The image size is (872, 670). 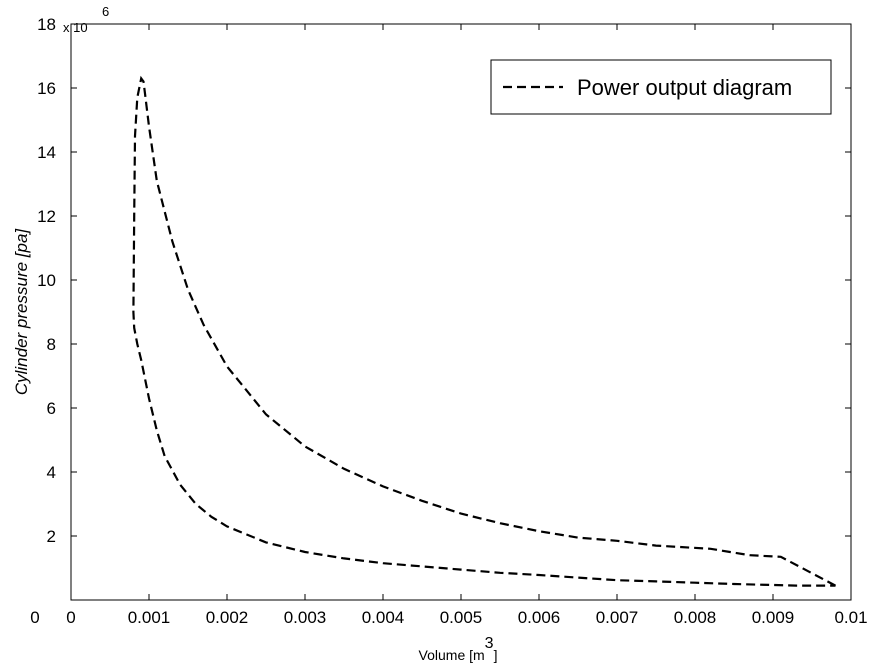 I want to click on y-exponent-base: x 10, so click(x=75, y=27).